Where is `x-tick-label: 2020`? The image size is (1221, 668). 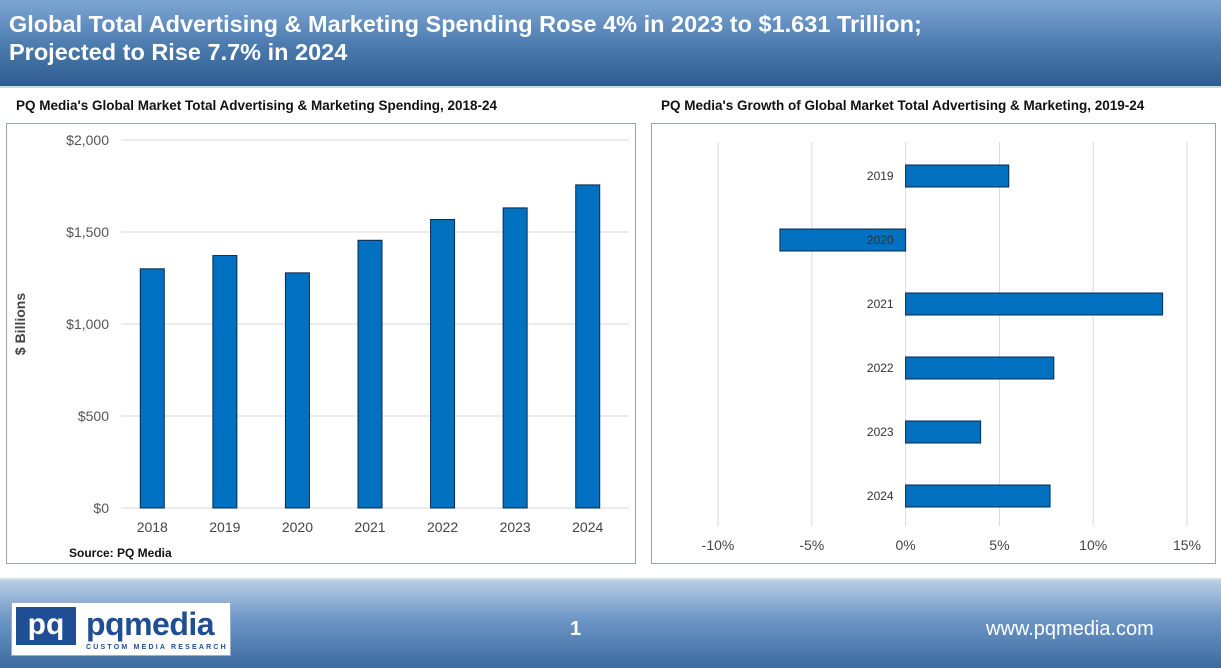 x-tick-label: 2020 is located at coordinates (297, 527).